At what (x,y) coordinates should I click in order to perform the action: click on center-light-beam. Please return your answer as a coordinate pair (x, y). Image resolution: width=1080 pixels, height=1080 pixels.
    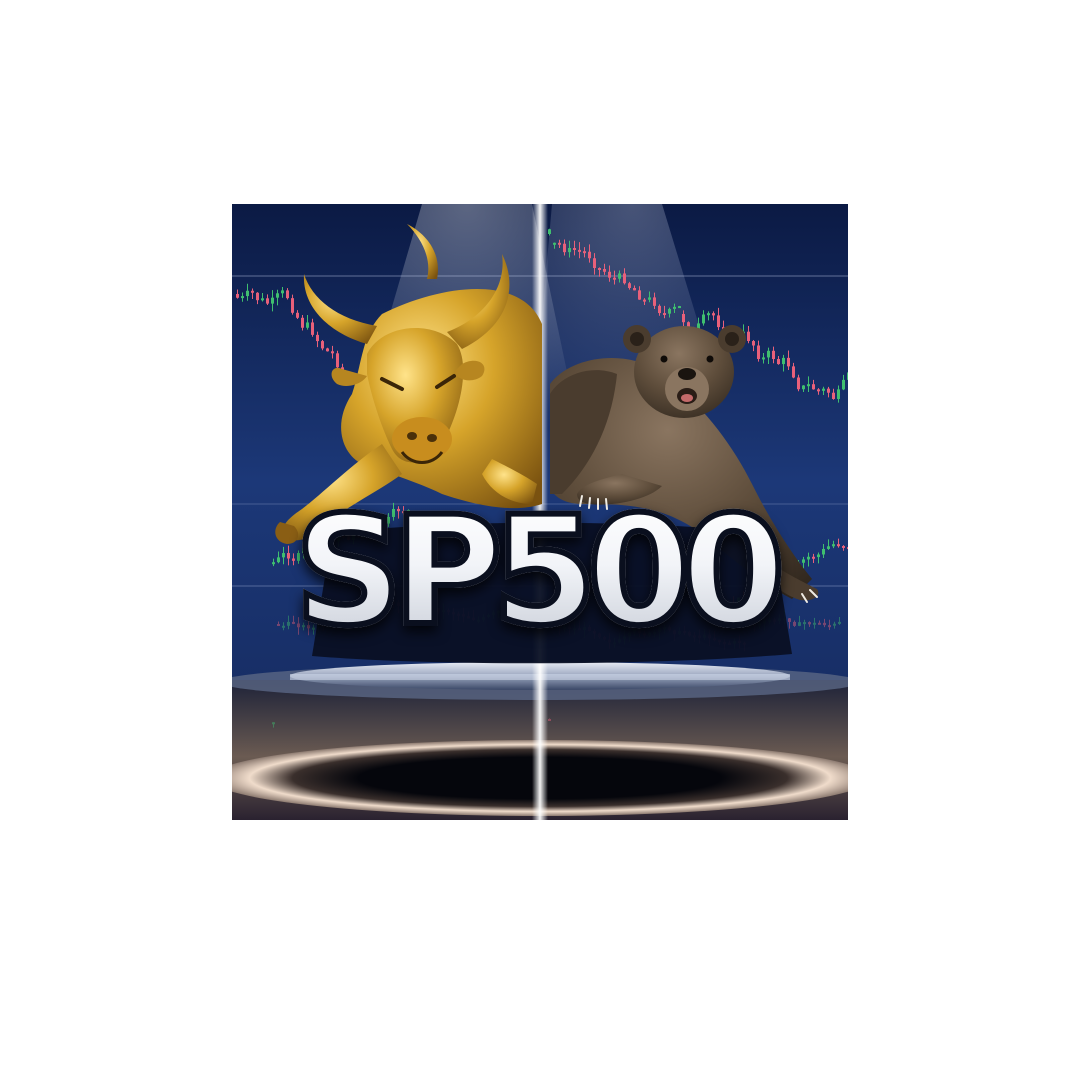
    Looking at the image, I should click on (540, 512).